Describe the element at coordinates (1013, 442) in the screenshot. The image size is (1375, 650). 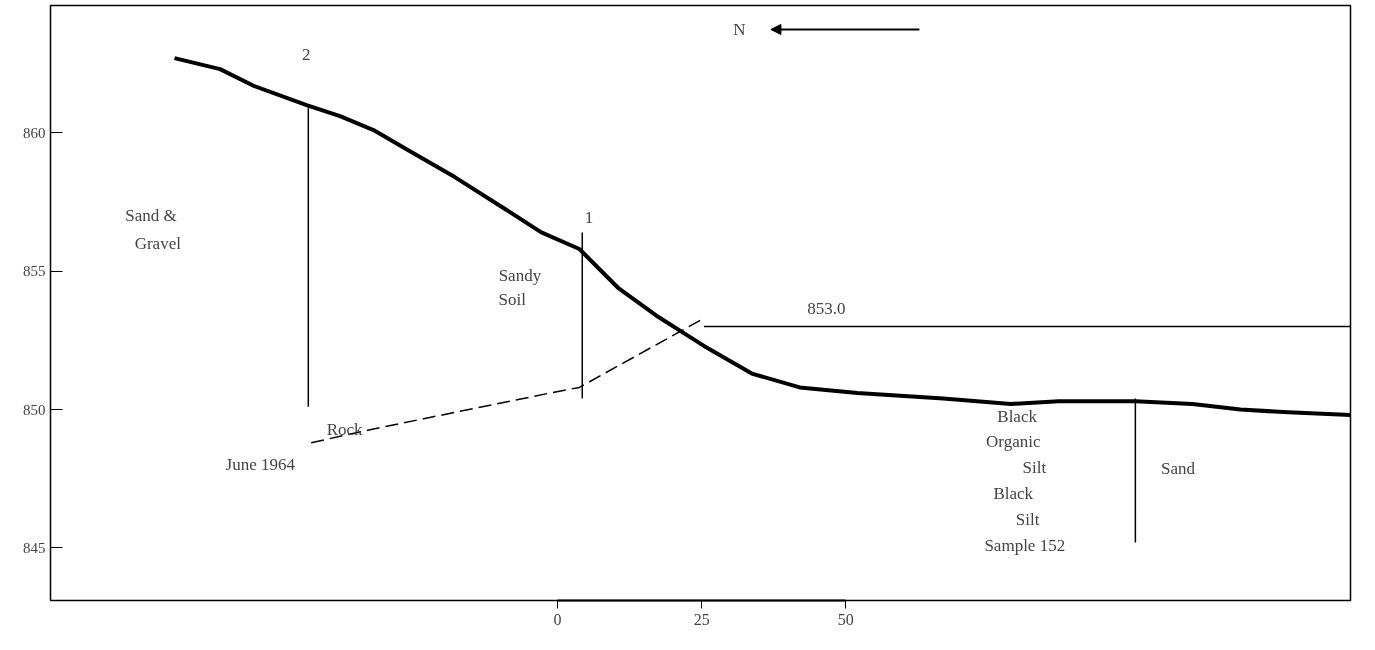
I see `annotation: Organic` at that location.